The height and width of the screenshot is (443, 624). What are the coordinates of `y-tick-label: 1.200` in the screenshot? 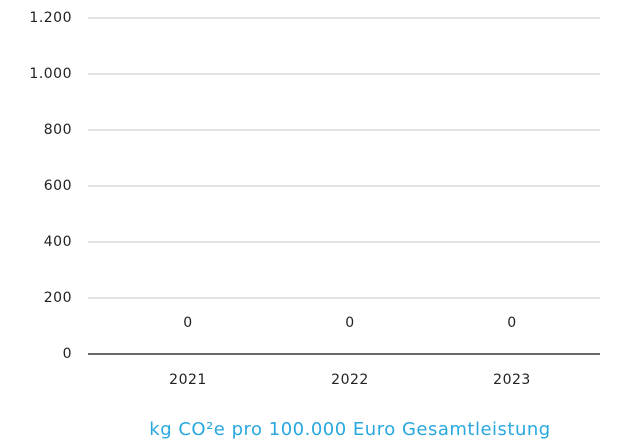 It's located at (50, 18).